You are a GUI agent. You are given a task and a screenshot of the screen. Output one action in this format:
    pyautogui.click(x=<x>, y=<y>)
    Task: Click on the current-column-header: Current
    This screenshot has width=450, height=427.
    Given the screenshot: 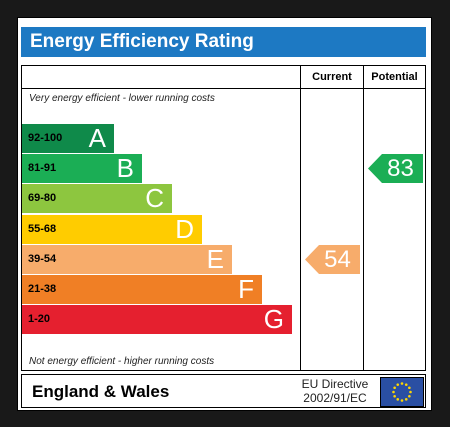 What is the action you would take?
    pyautogui.click(x=332, y=77)
    